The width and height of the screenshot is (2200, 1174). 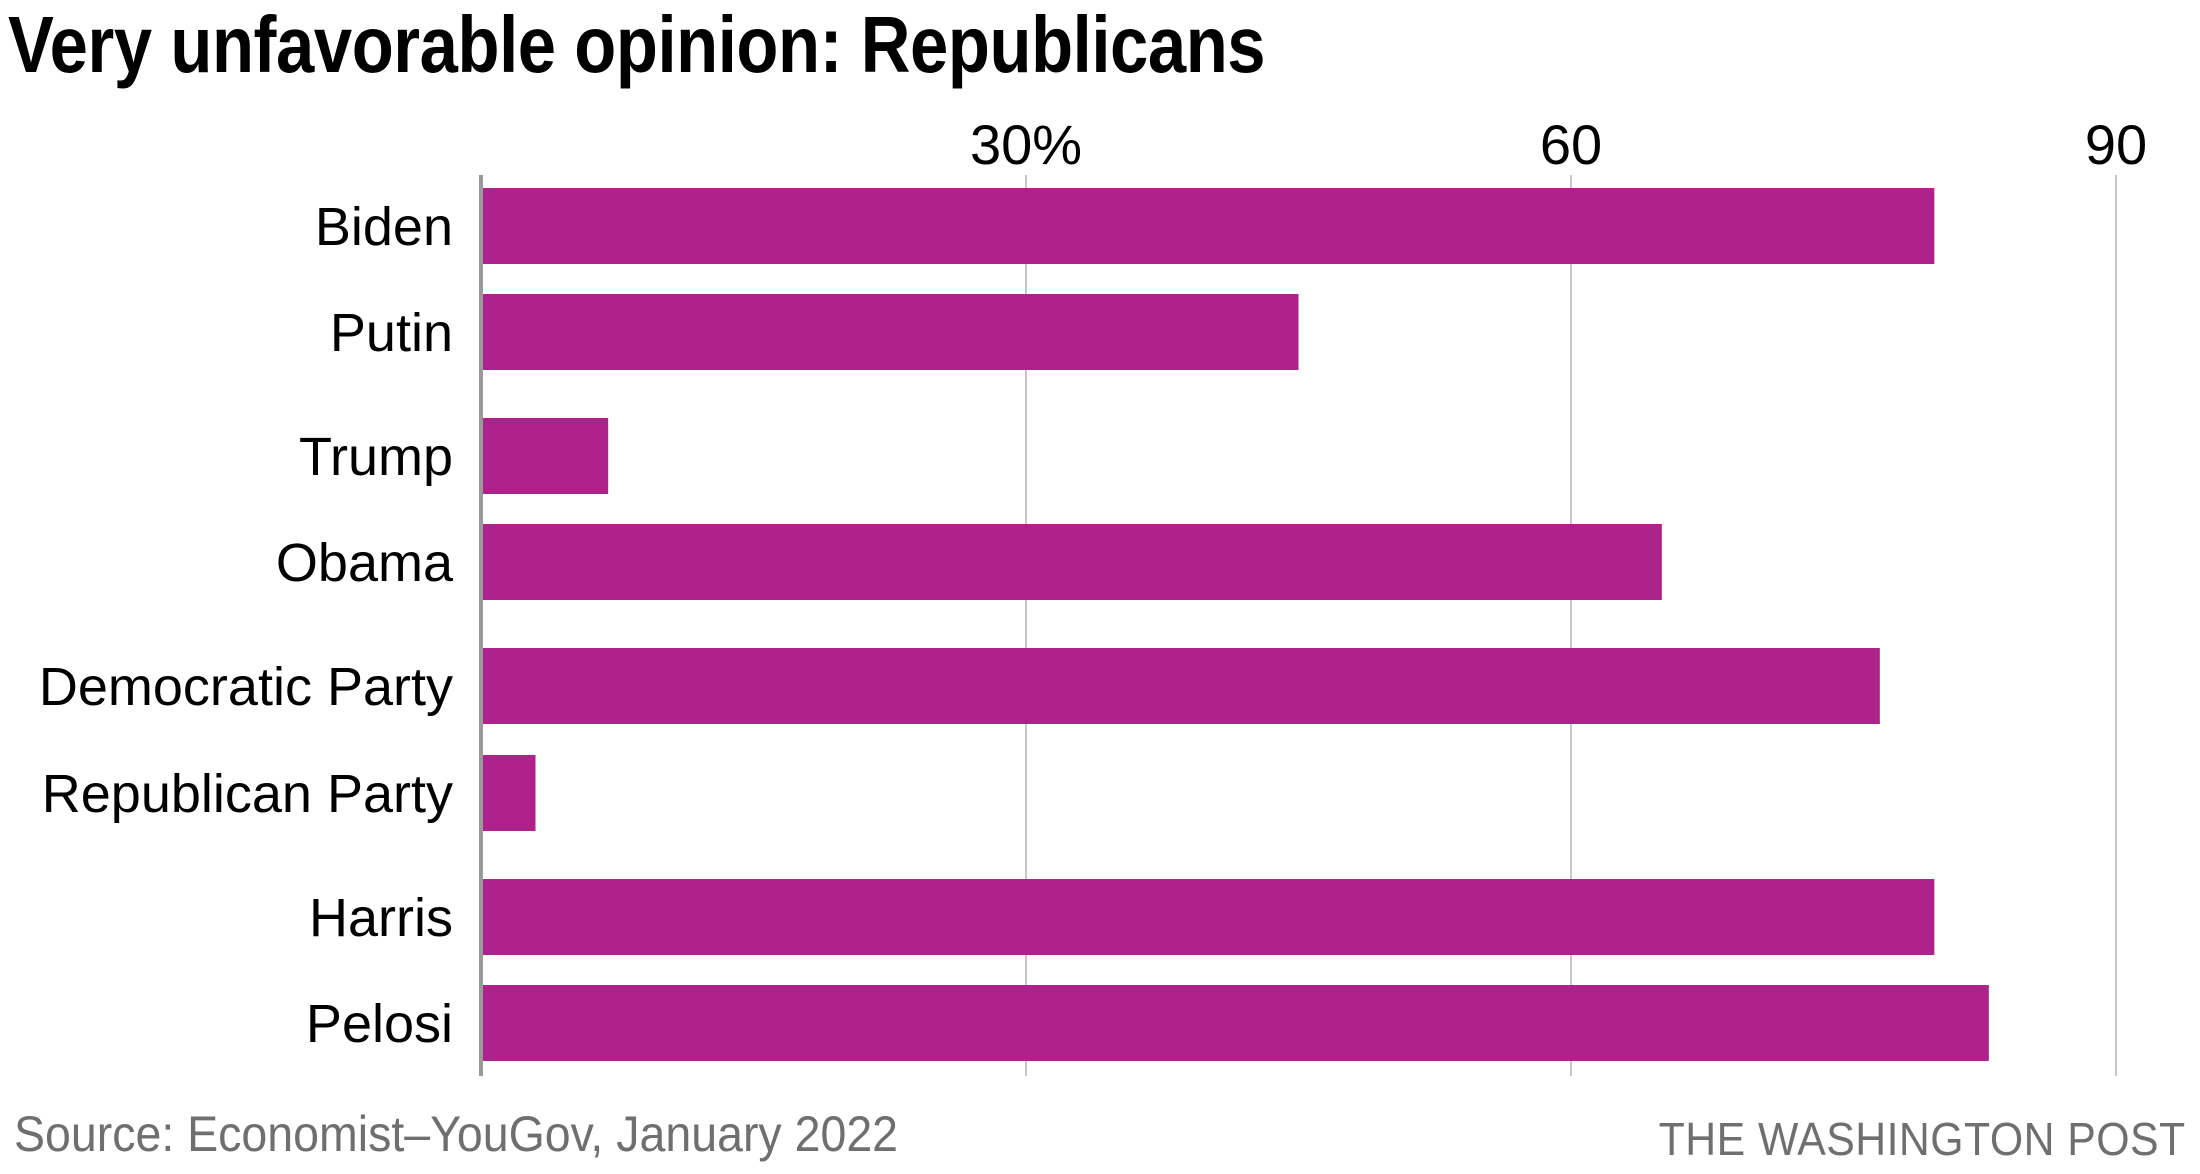 What do you see at coordinates (379, 1024) in the screenshot?
I see `category-label-pelosi: Pelosi` at bounding box center [379, 1024].